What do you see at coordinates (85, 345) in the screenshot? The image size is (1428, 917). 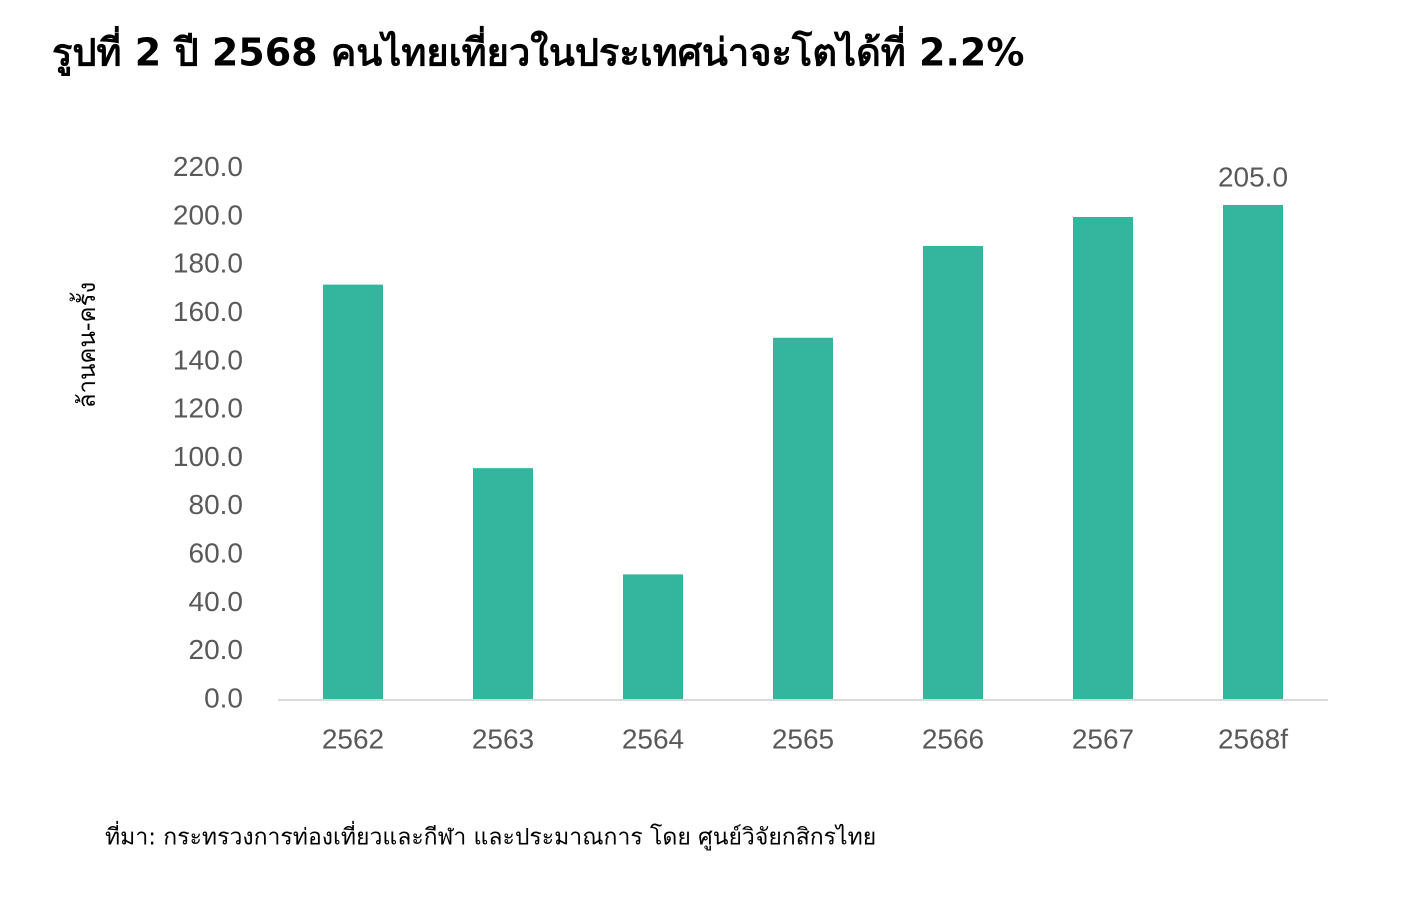 I see `y-axis-label: ล้านคน-ครั้ง` at bounding box center [85, 345].